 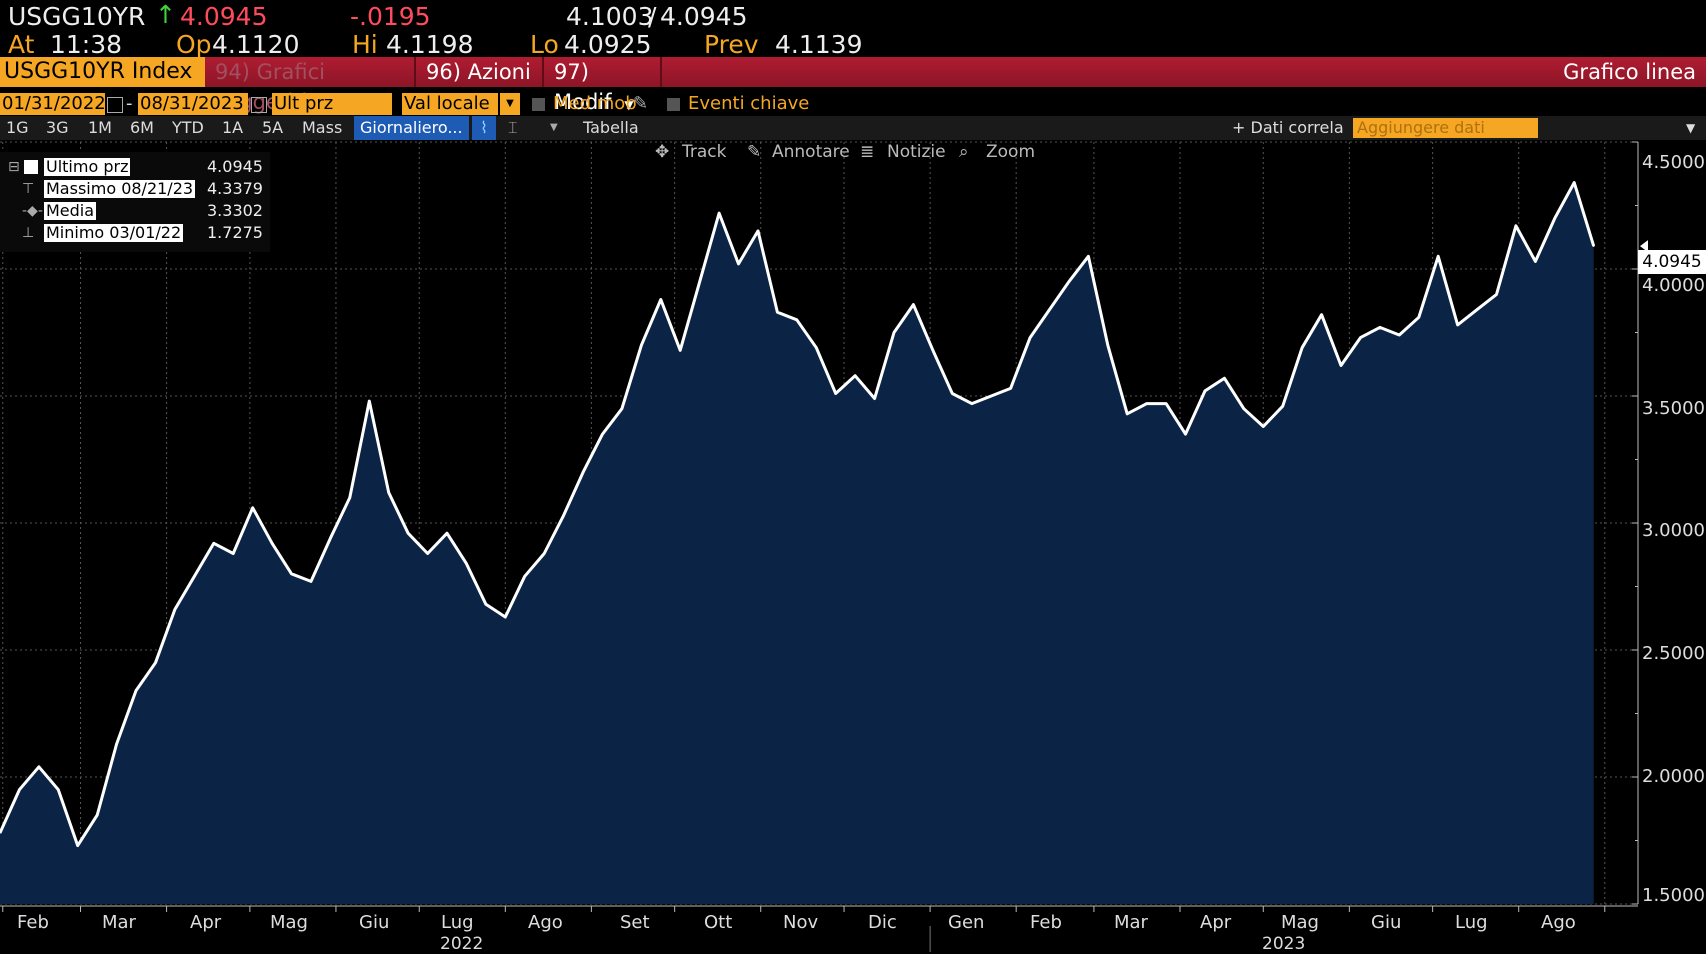 What do you see at coordinates (478, 72) in the screenshot?
I see `actions-label: 96) Azioni` at bounding box center [478, 72].